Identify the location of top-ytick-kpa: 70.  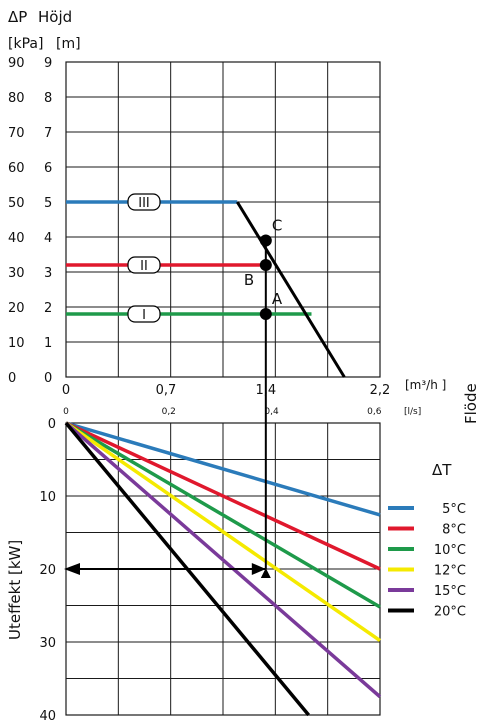
(16, 133).